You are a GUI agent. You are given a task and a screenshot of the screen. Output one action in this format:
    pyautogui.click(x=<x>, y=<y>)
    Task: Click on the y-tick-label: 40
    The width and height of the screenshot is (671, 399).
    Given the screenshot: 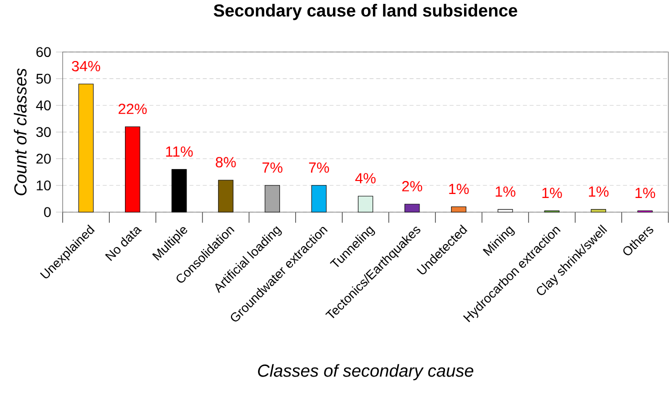 What is the action you would take?
    pyautogui.click(x=43, y=105)
    